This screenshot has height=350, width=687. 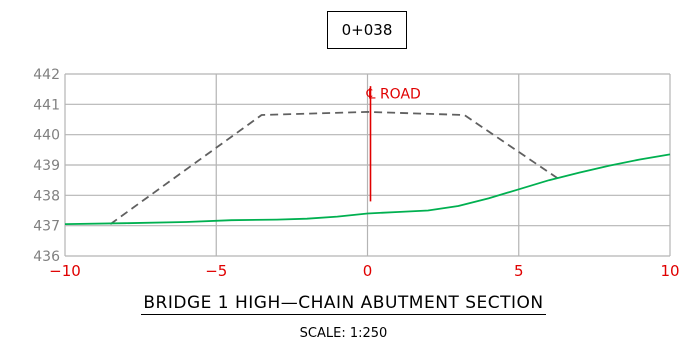 What do you see at coordinates (216, 271) in the screenshot?
I see `x-tick-label: −5` at bounding box center [216, 271].